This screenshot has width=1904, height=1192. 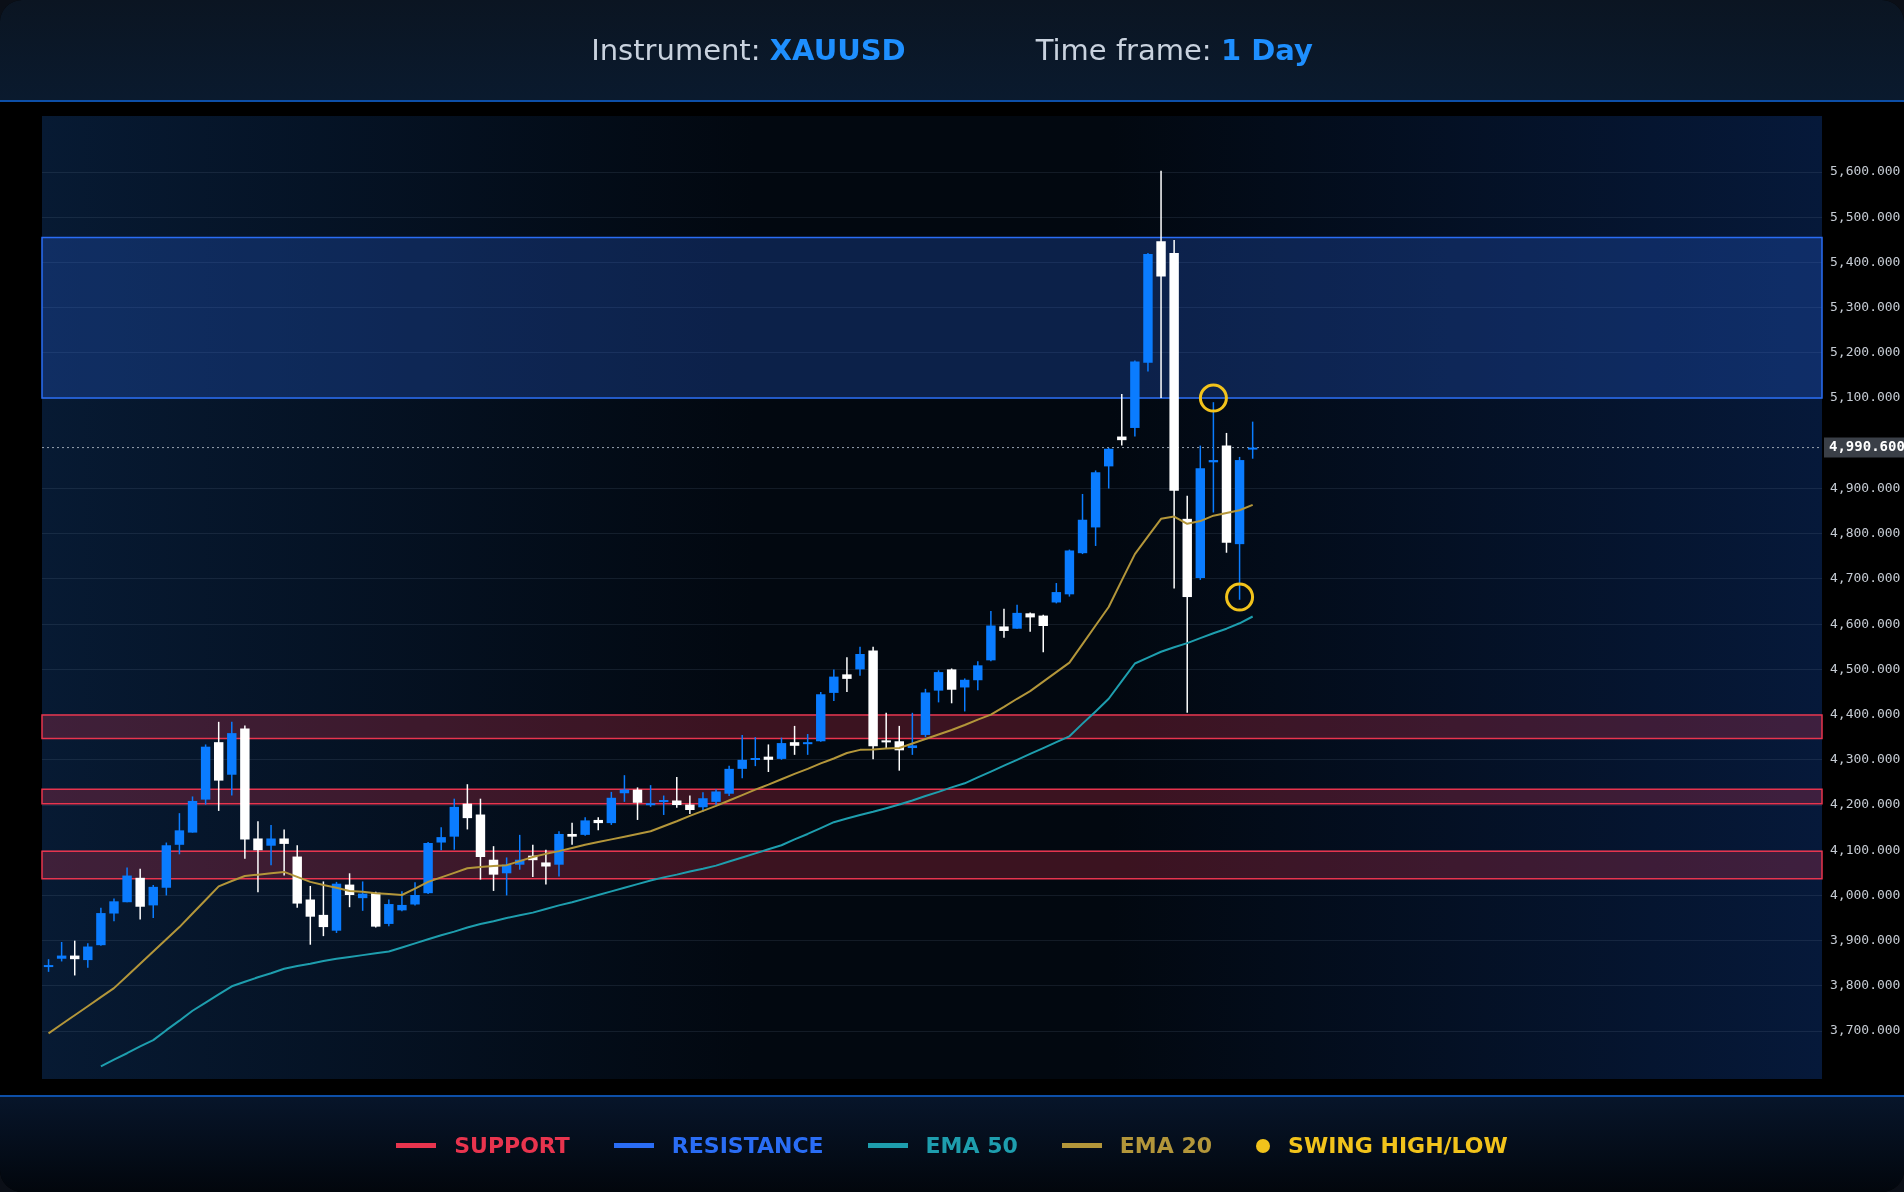 What do you see at coordinates (971, 1145) in the screenshot?
I see `legend-label: EMA 50` at bounding box center [971, 1145].